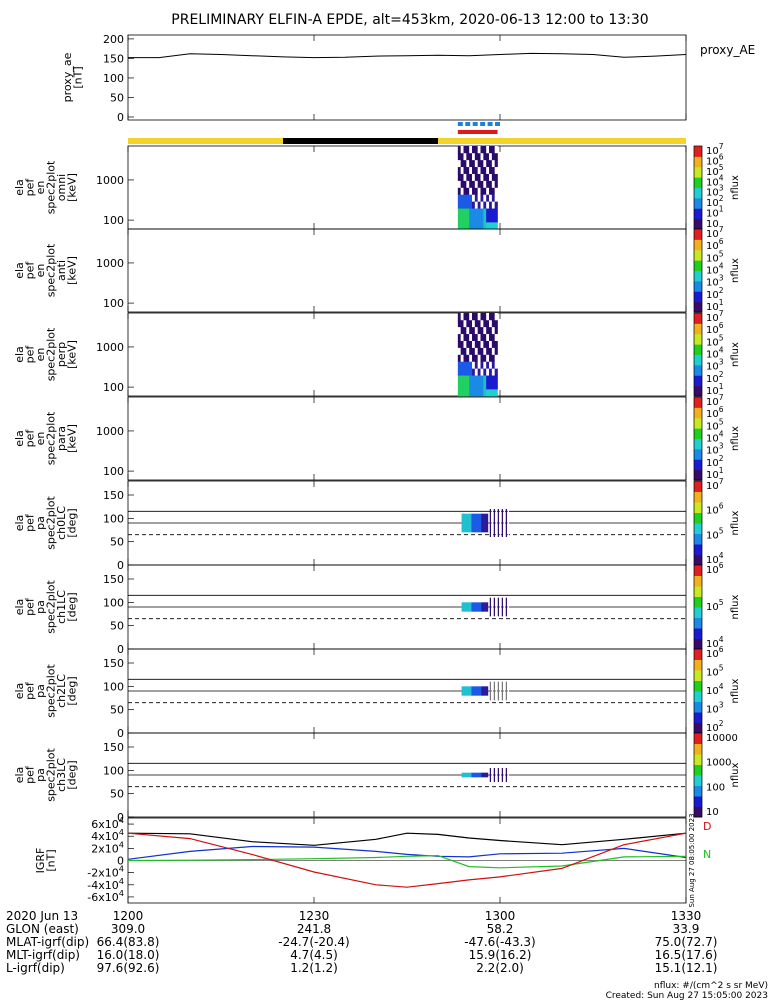 Image resolution: width=775 pixels, height=1000 pixels. I want to click on ae-ytick-label: 0, so click(120, 117).